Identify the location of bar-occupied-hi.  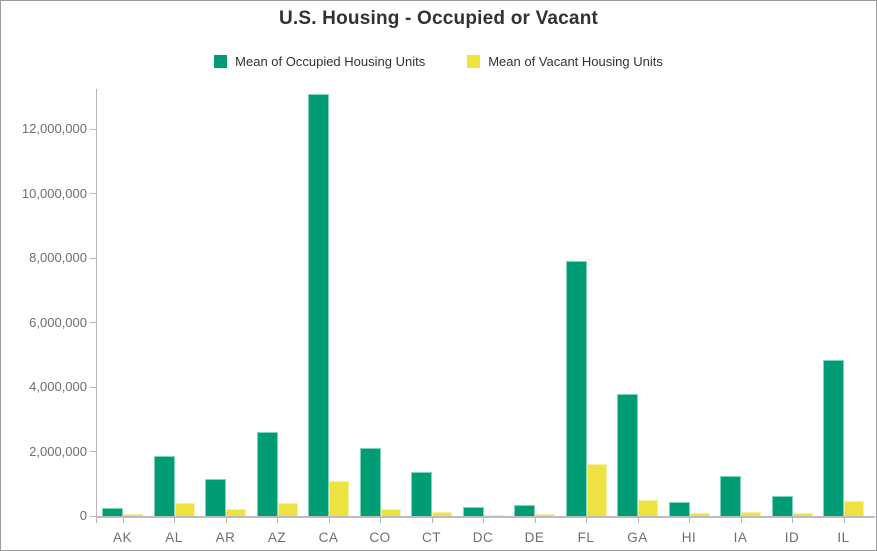
(679, 508).